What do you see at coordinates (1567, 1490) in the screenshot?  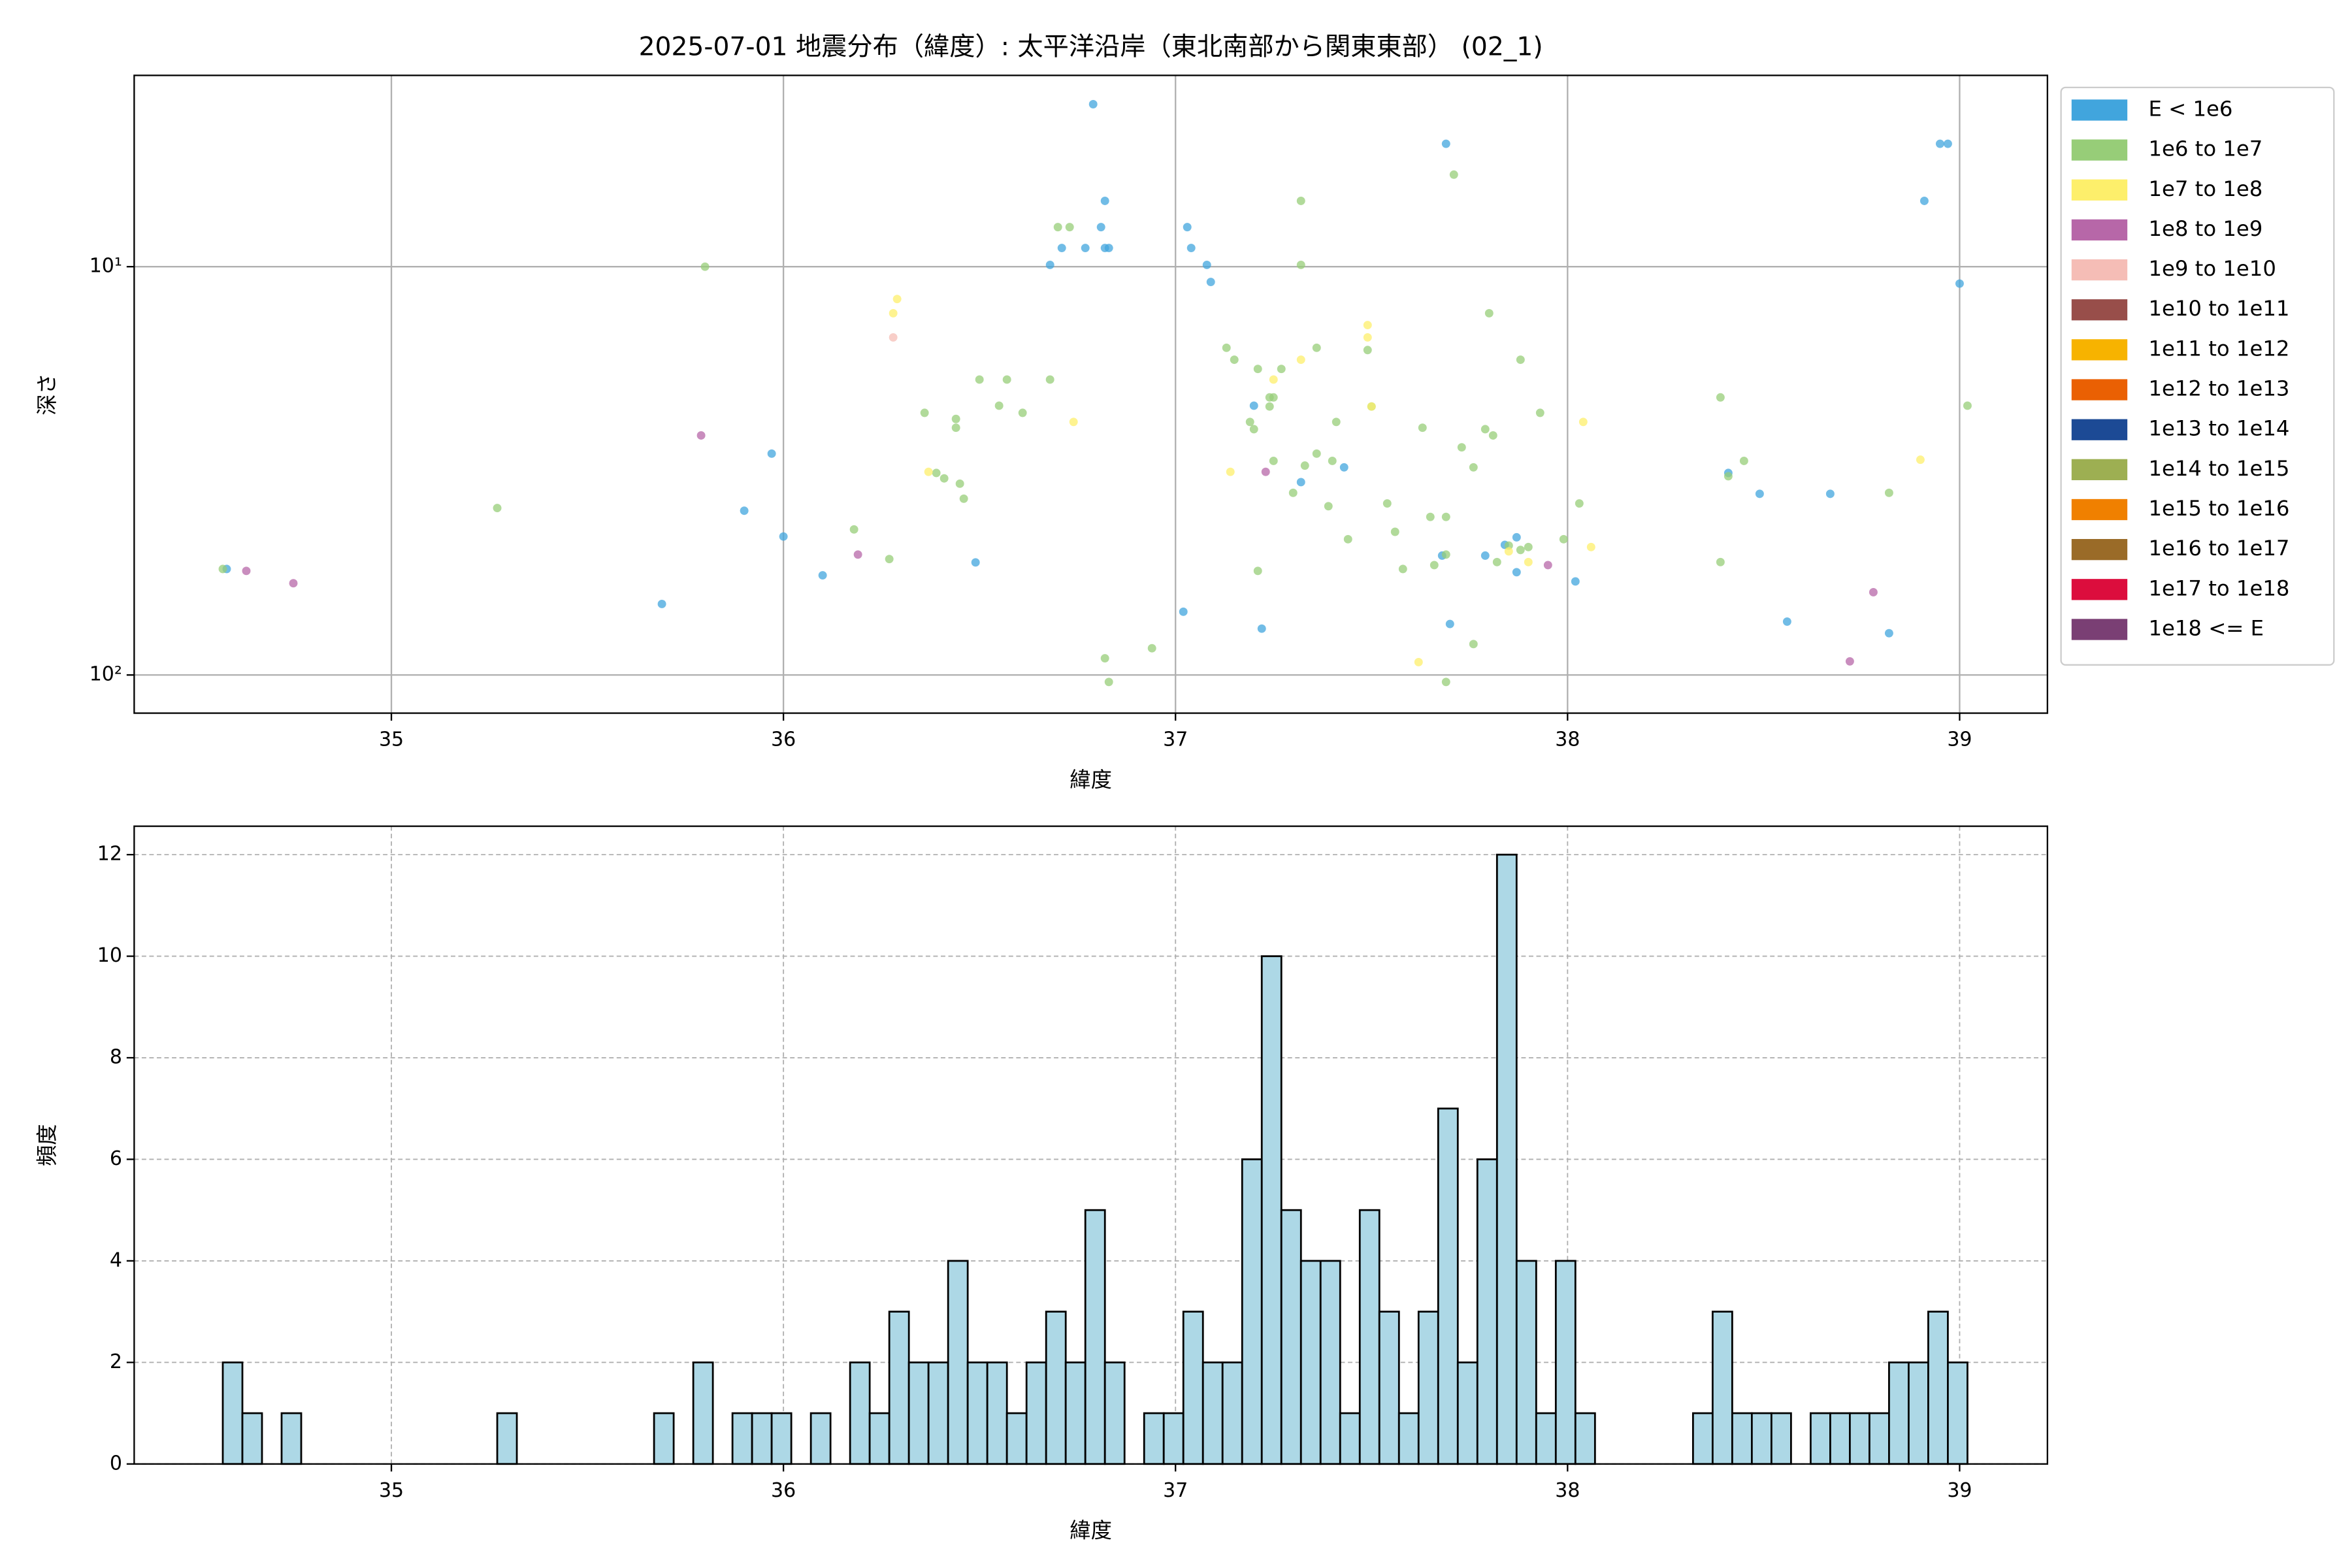 I see `x-tick-label: 38` at bounding box center [1567, 1490].